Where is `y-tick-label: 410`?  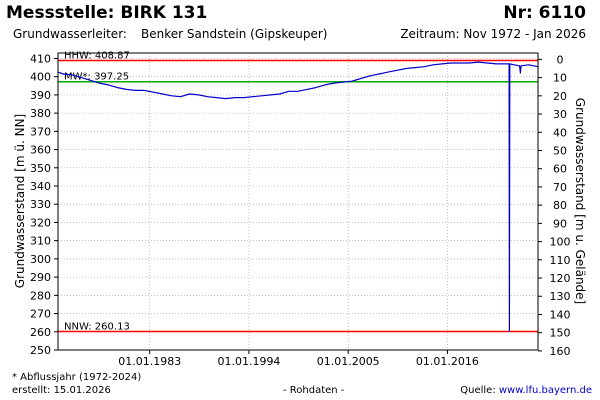
y-tick-label: 410 is located at coordinates (40, 58).